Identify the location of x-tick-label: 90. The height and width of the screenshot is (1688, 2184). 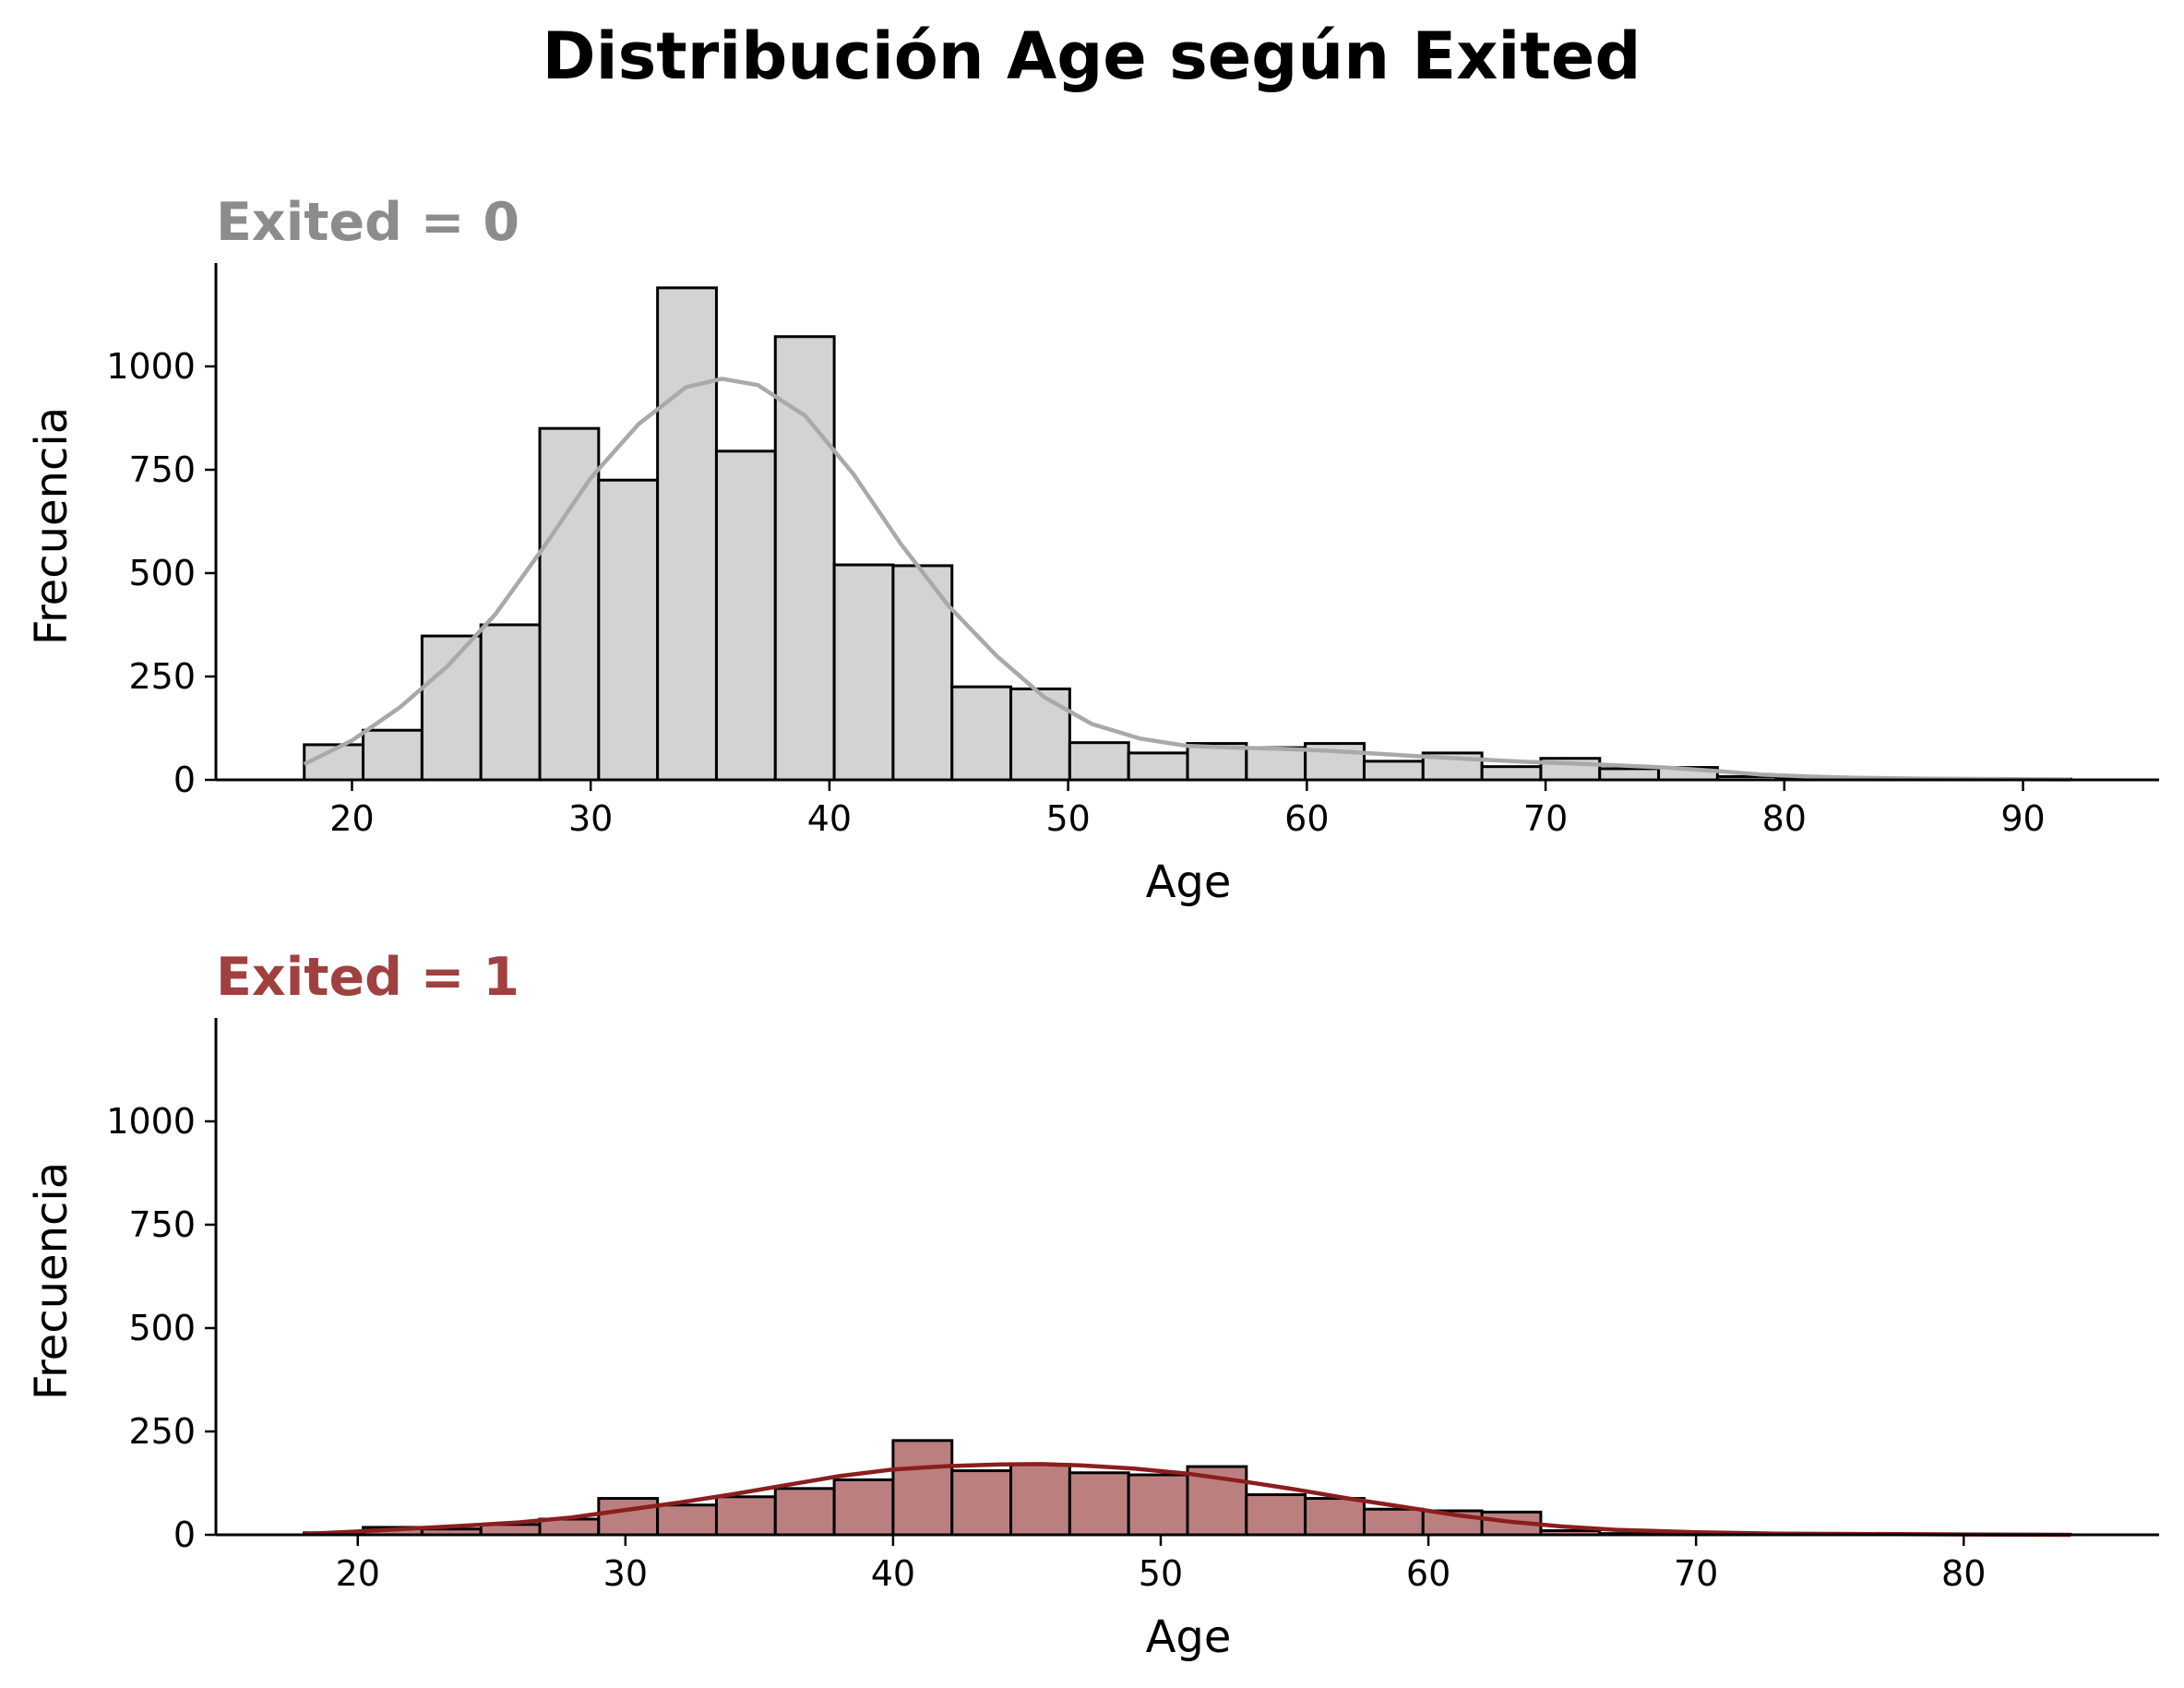
(2022, 818).